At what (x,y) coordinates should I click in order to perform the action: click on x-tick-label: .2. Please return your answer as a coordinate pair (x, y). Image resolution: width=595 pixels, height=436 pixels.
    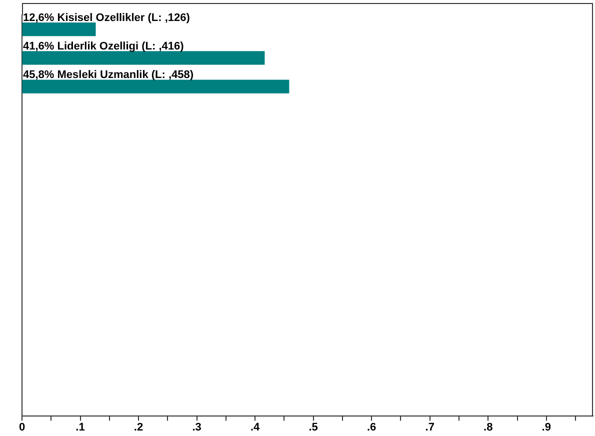
    Looking at the image, I should click on (139, 427).